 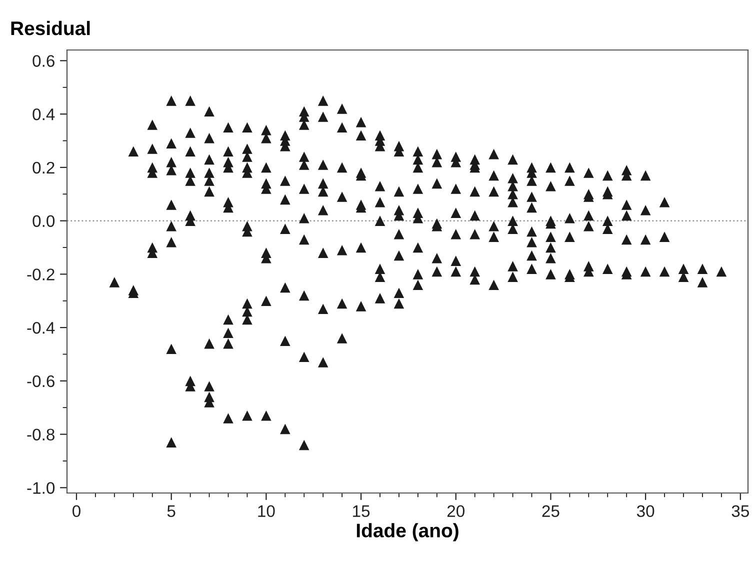 What do you see at coordinates (407, 532) in the screenshot?
I see `x-axis-title: Idade (ano)` at bounding box center [407, 532].